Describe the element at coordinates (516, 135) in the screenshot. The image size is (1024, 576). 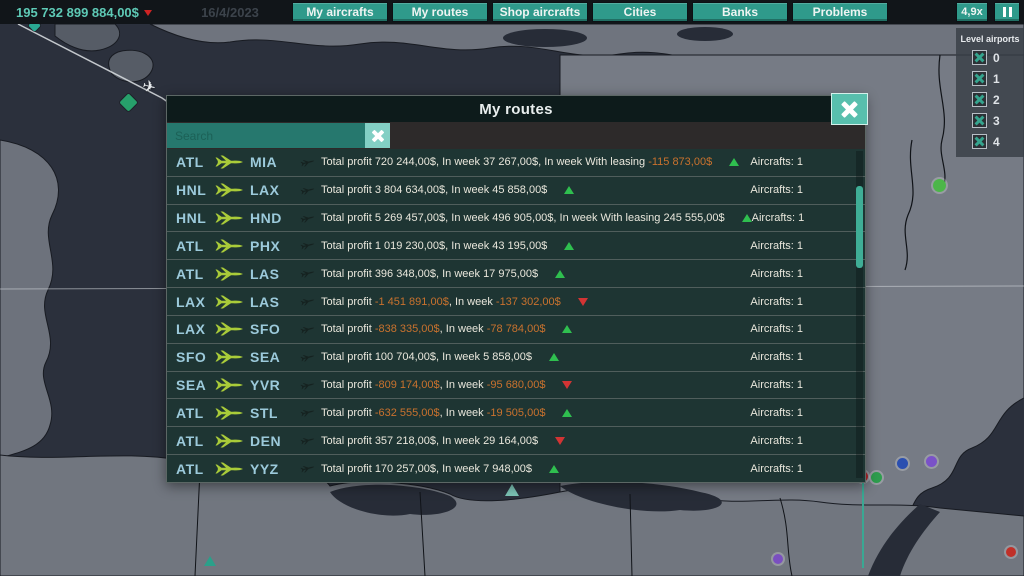
I see `search-row` at that location.